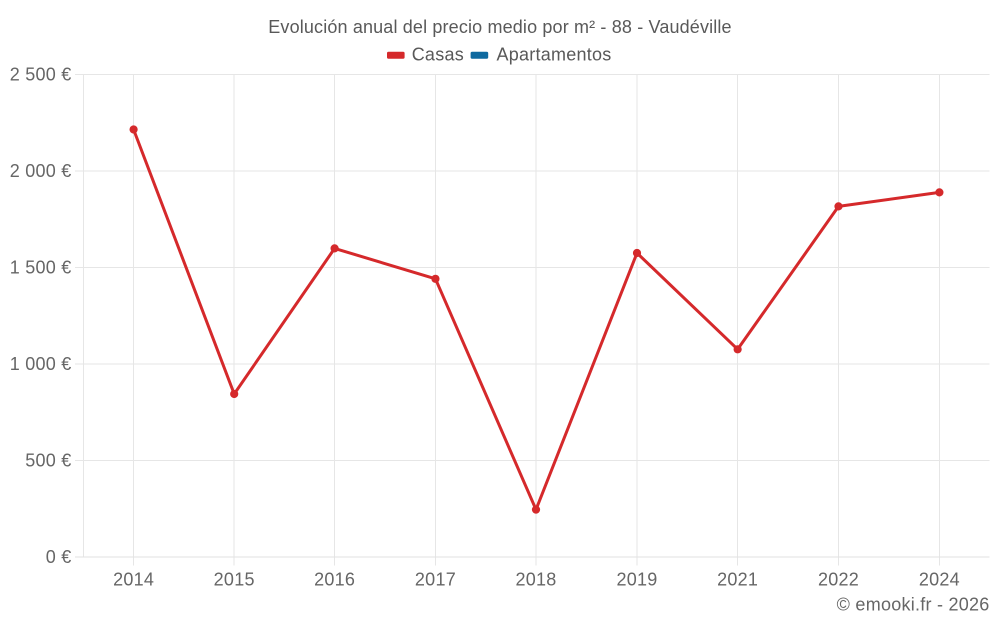  What do you see at coordinates (554, 54) in the screenshot?
I see `svg-text: Apartamentos` at bounding box center [554, 54].